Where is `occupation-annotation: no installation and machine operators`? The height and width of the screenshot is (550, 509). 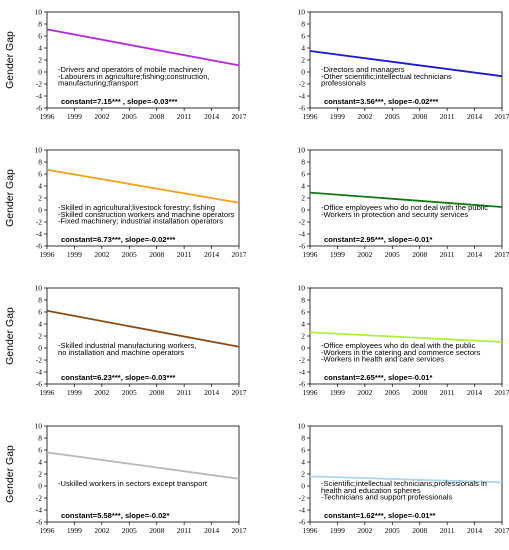 occupation-annotation: no installation and machine operators is located at coordinates (121, 352).